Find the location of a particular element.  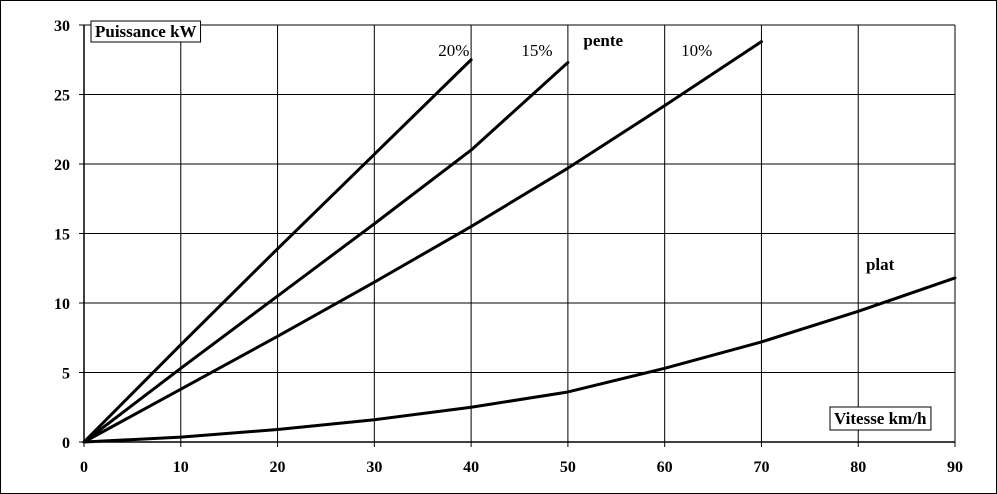

y-tick-label: 5 is located at coordinates (66, 374).